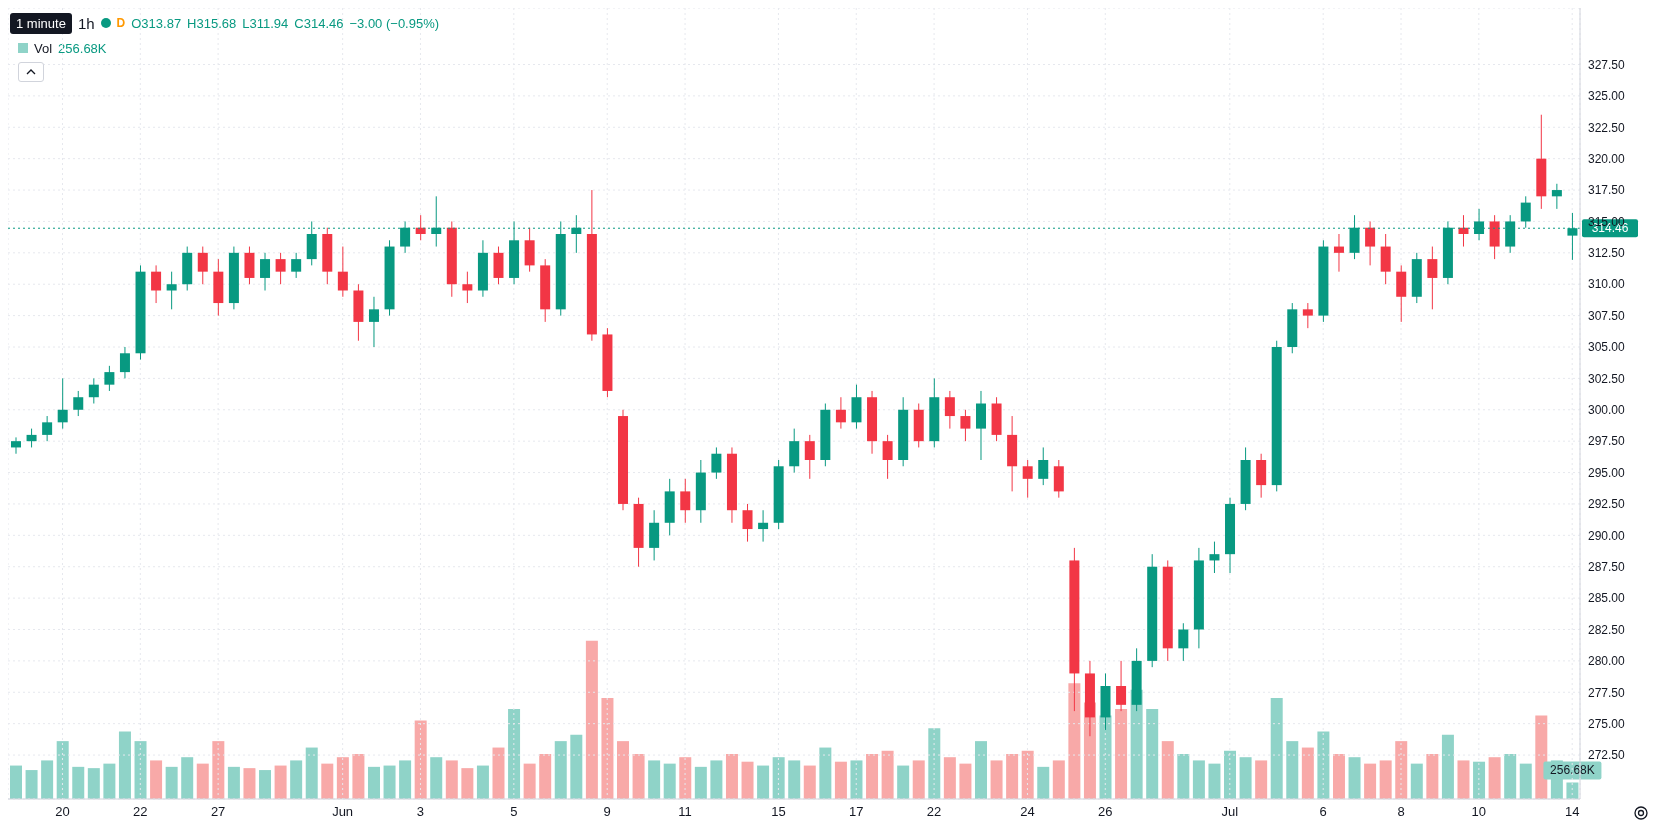 Image resolution: width=1678 pixels, height=835 pixels. What do you see at coordinates (319, 23) in the screenshot?
I see `annotation: C314.46` at bounding box center [319, 23].